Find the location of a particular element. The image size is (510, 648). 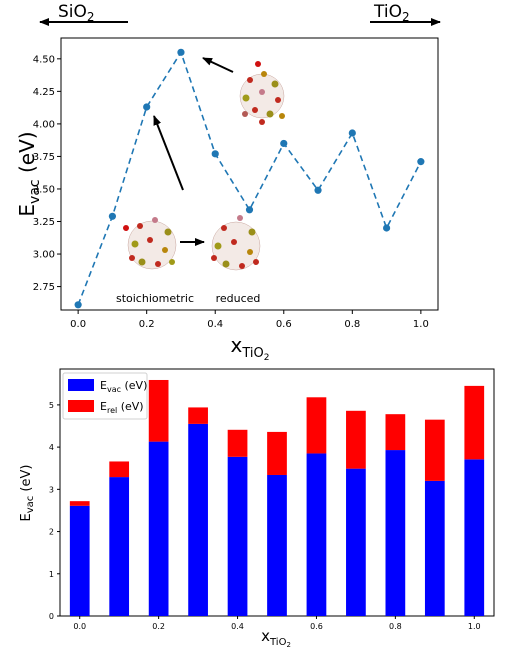

y-tick-label: 0 is located at coordinates (51, 616).